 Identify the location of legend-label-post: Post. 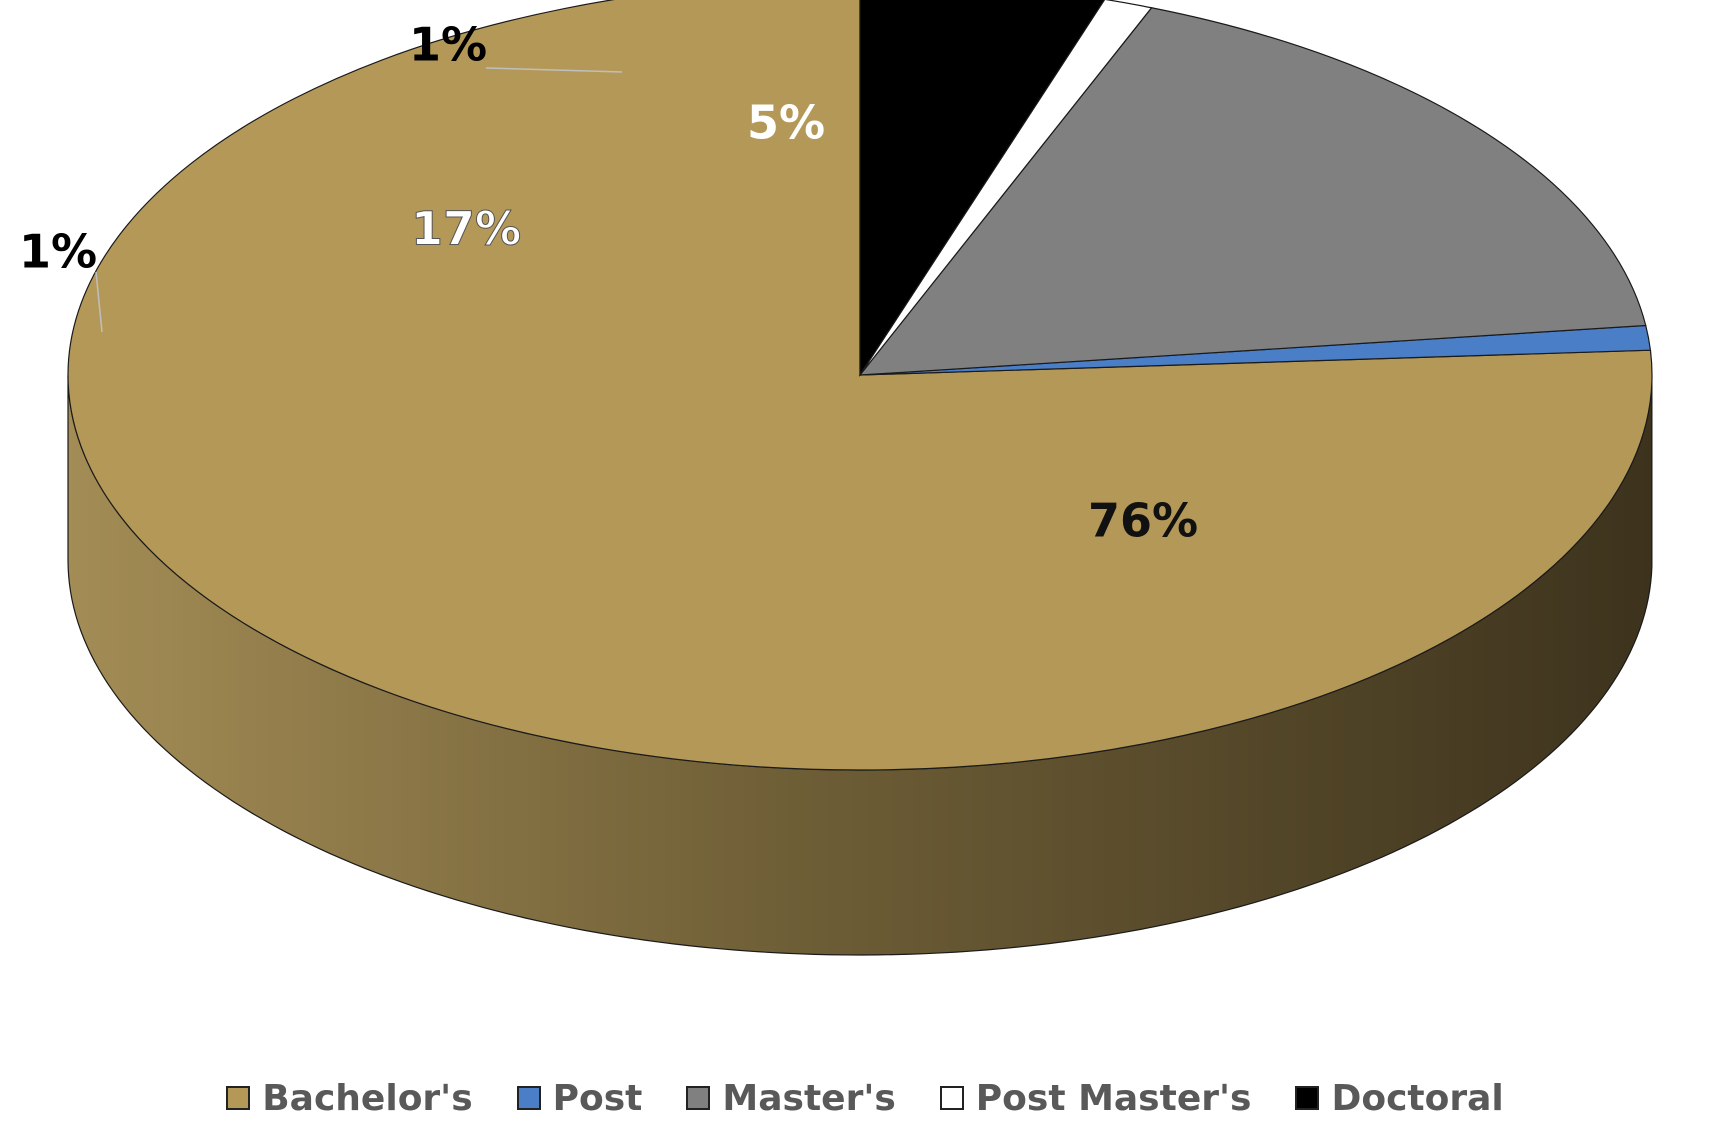
(597, 1098).